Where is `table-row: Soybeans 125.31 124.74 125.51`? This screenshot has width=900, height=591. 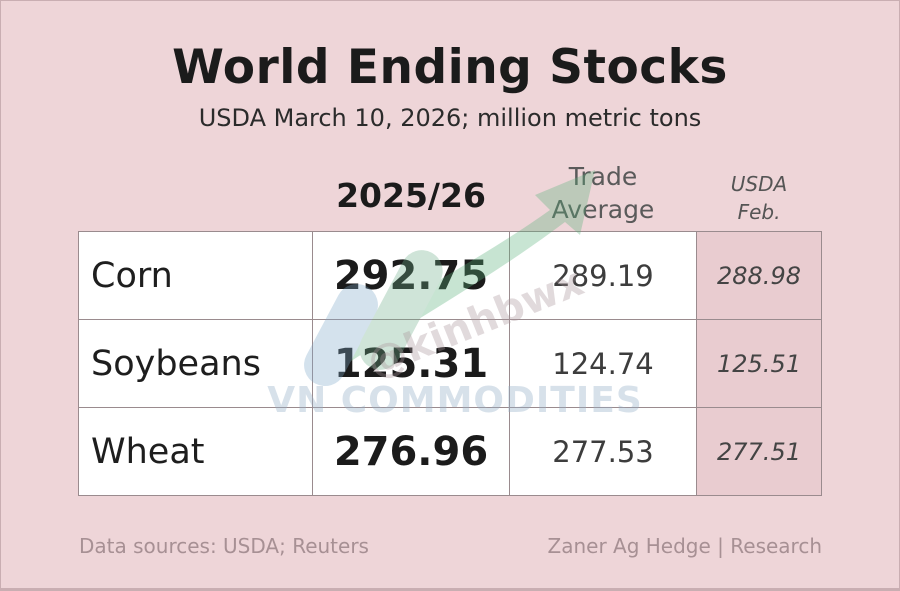
table-row: Soybeans 125.31 124.74 125.51 is located at coordinates (450, 363).